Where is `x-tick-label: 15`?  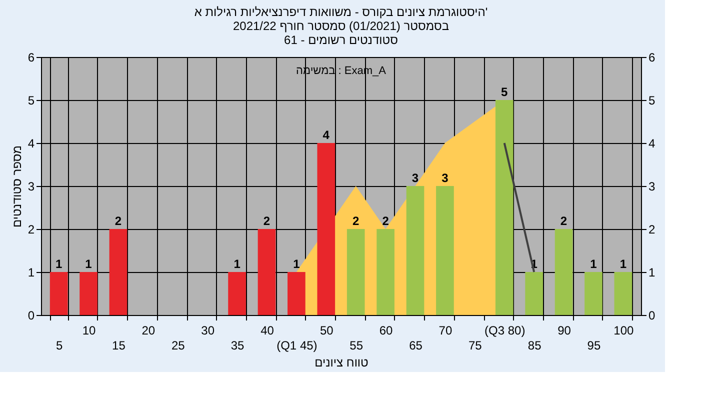 x-tick-label: 15 is located at coordinates (119, 345).